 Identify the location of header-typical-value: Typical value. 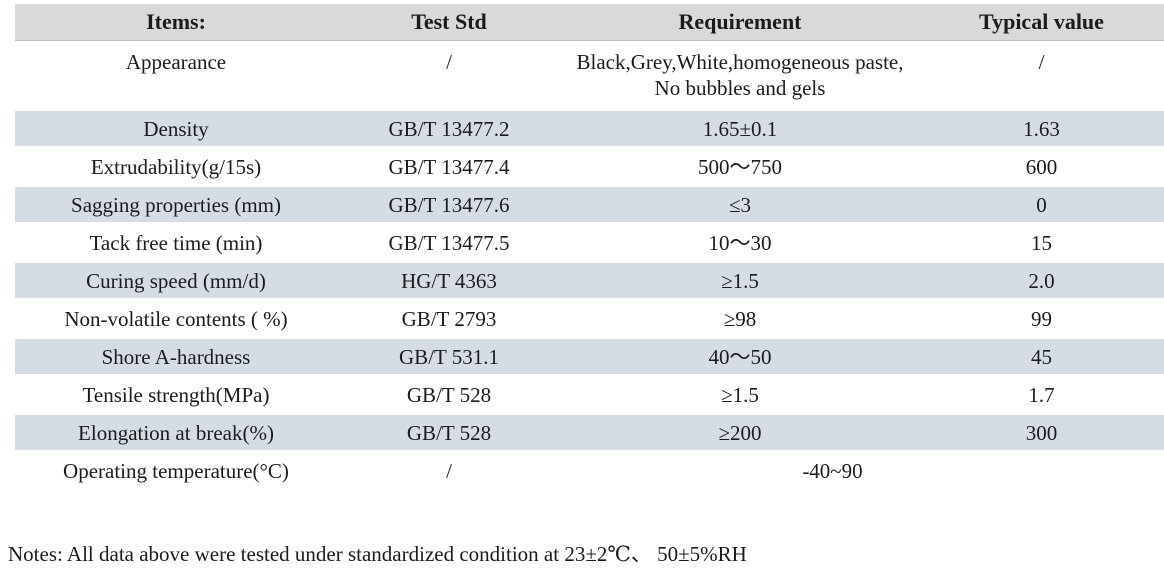
(1041, 22).